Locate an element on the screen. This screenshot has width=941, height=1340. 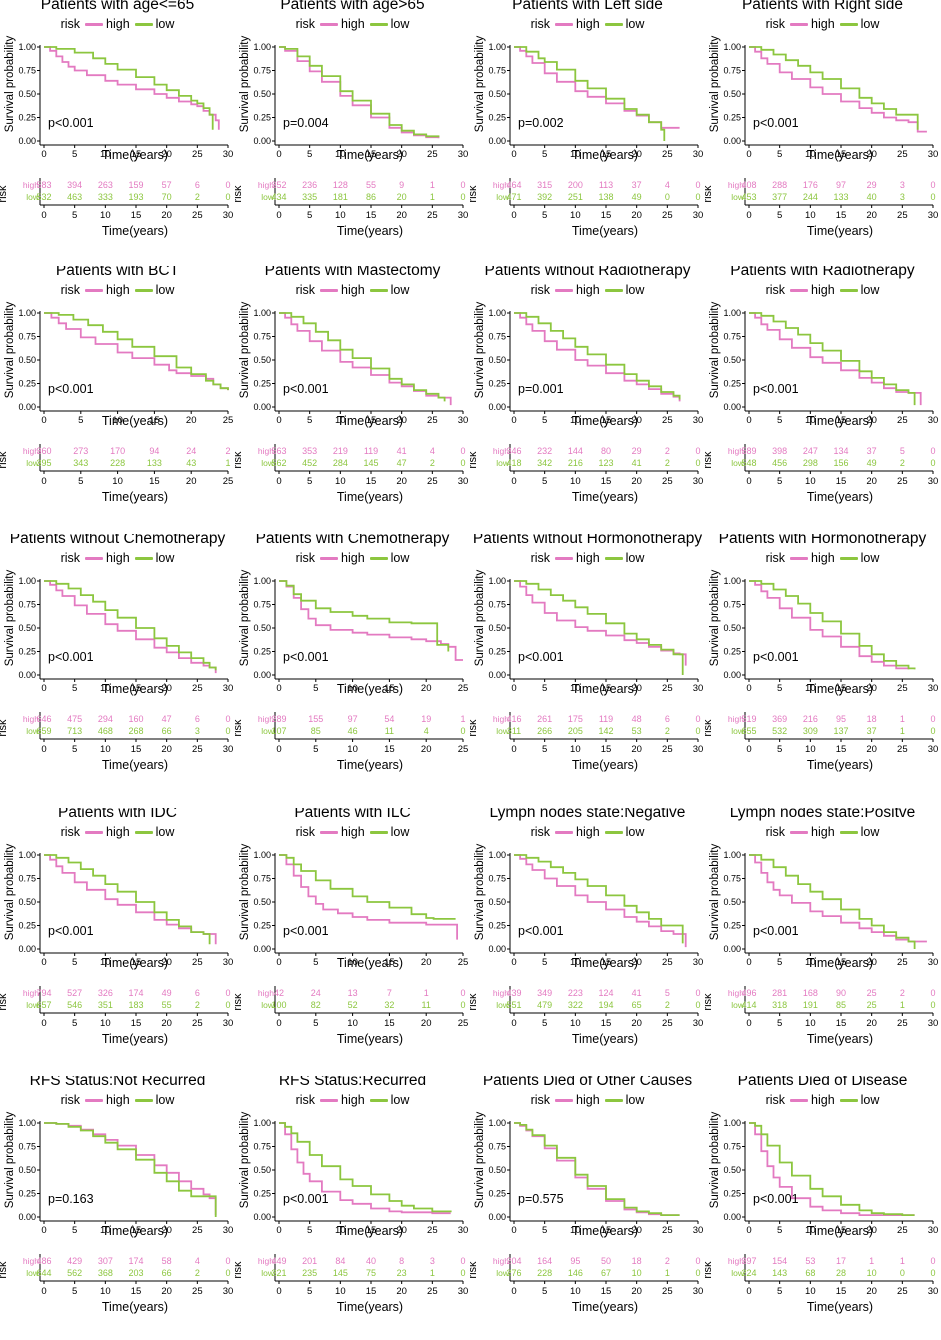
risk-count-low: 298 is located at coordinates (810, 463).